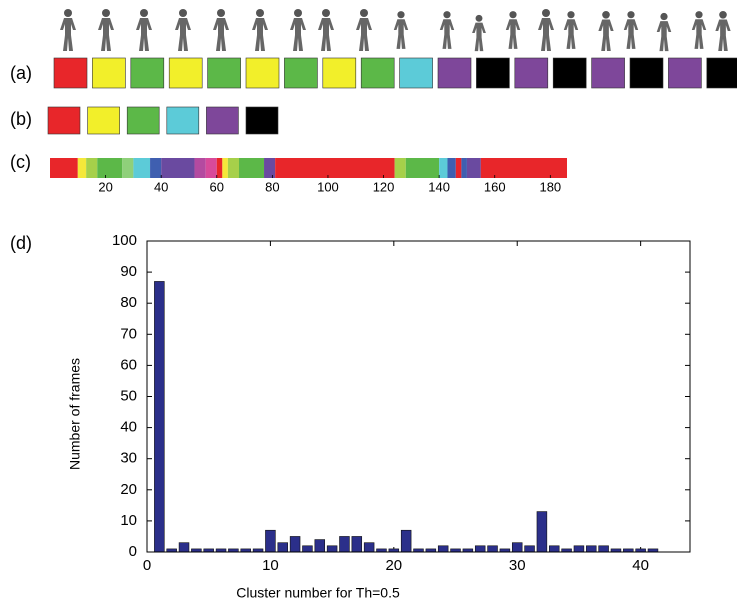 The height and width of the screenshot is (608, 737). Describe the element at coordinates (128, 458) in the screenshot. I see `y-tick-label: 30` at that location.